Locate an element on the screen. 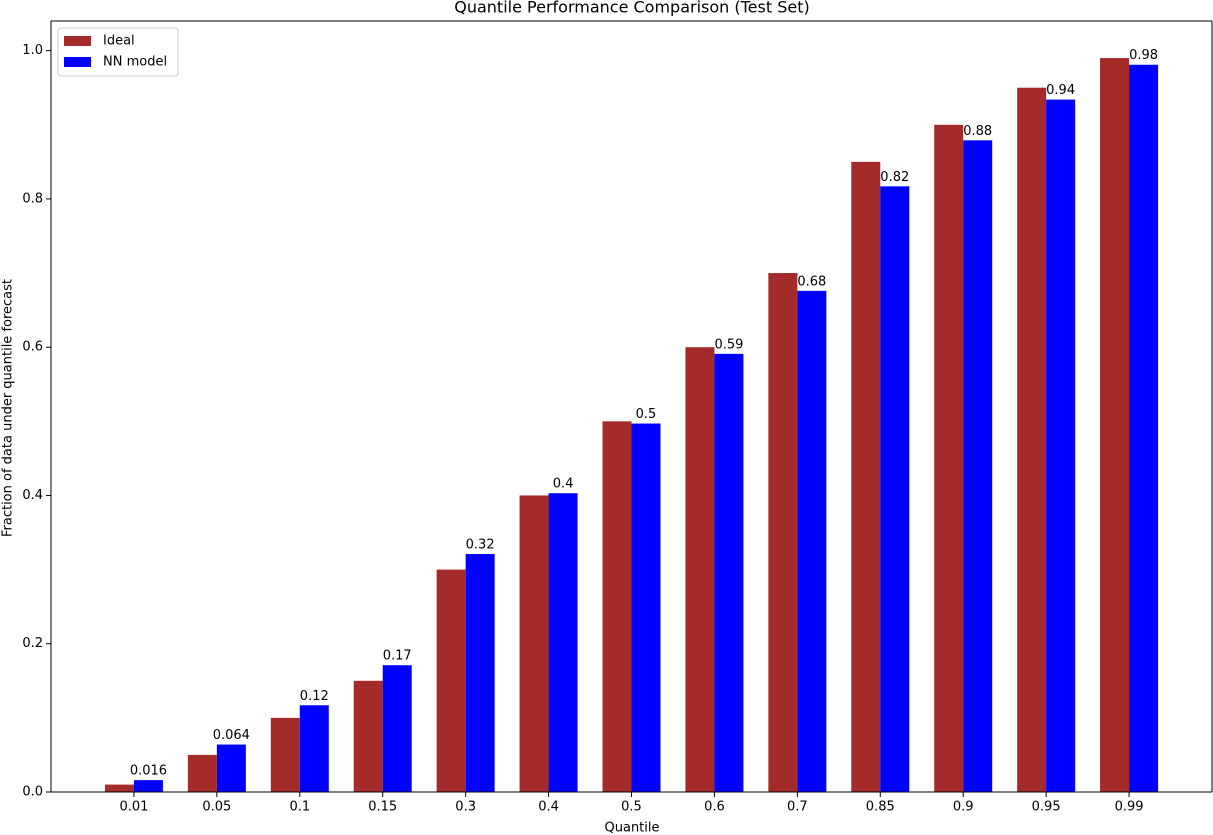 The image size is (1213, 835). value-label: 0.016 is located at coordinates (148, 771).